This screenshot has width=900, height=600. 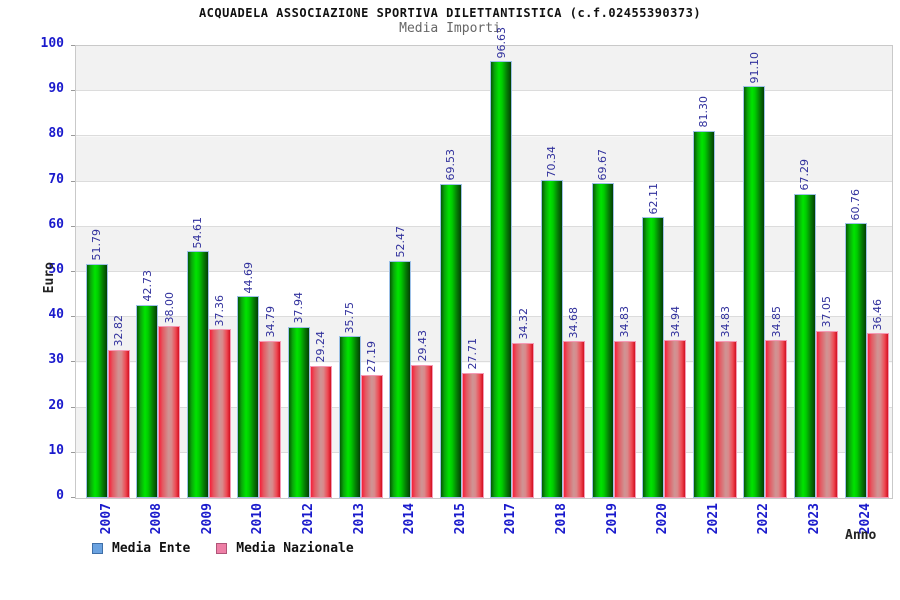 I want to click on bar-media-ente-2014, so click(x=400, y=379).